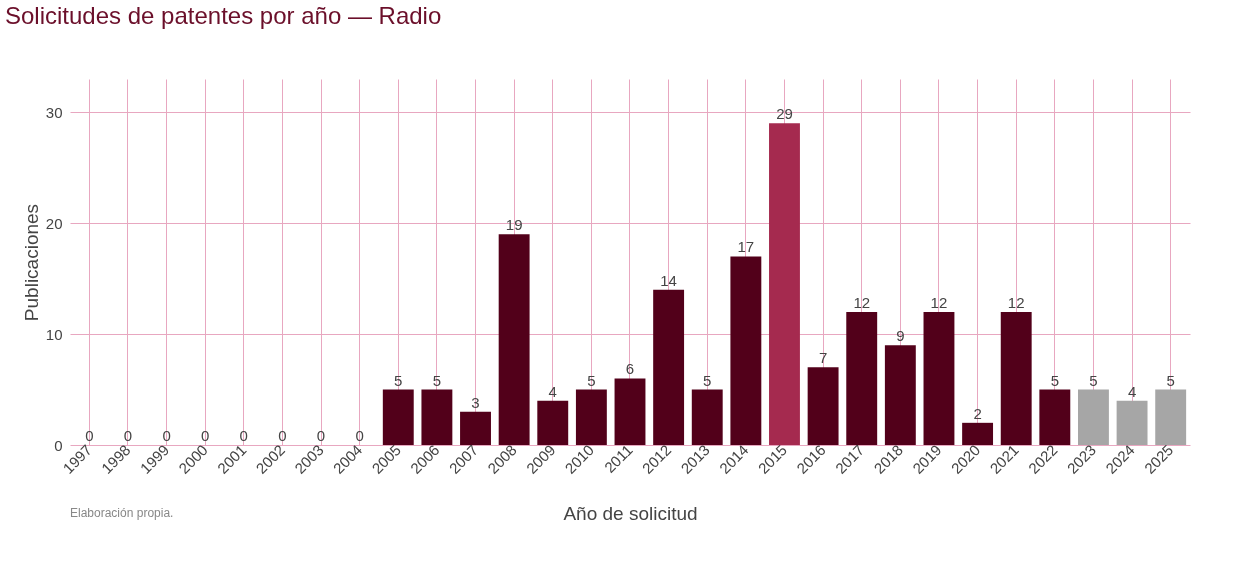  Describe the element at coordinates (223, 15) in the screenshot. I see `chart-title: Solicitudes de patentes por año — Radio` at that location.